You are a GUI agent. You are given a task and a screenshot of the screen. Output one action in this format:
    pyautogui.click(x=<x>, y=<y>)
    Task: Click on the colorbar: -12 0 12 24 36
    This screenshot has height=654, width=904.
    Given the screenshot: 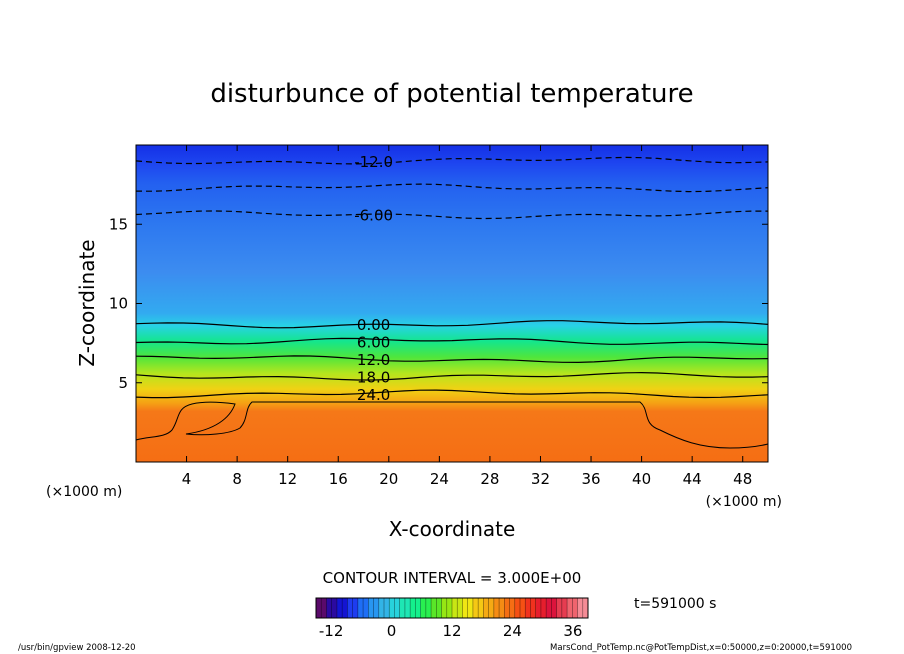 What is the action you would take?
    pyautogui.click(x=452, y=618)
    